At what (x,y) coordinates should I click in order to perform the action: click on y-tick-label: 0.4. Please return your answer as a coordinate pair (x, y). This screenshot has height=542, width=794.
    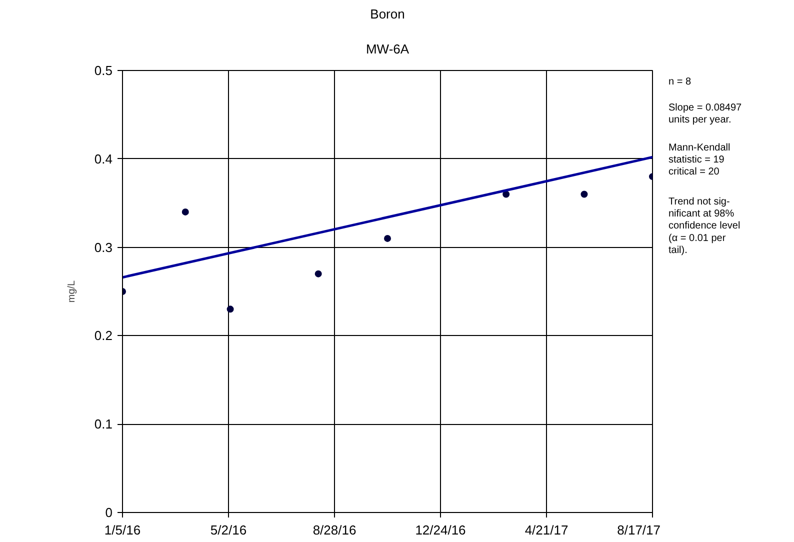
    Looking at the image, I should click on (103, 158).